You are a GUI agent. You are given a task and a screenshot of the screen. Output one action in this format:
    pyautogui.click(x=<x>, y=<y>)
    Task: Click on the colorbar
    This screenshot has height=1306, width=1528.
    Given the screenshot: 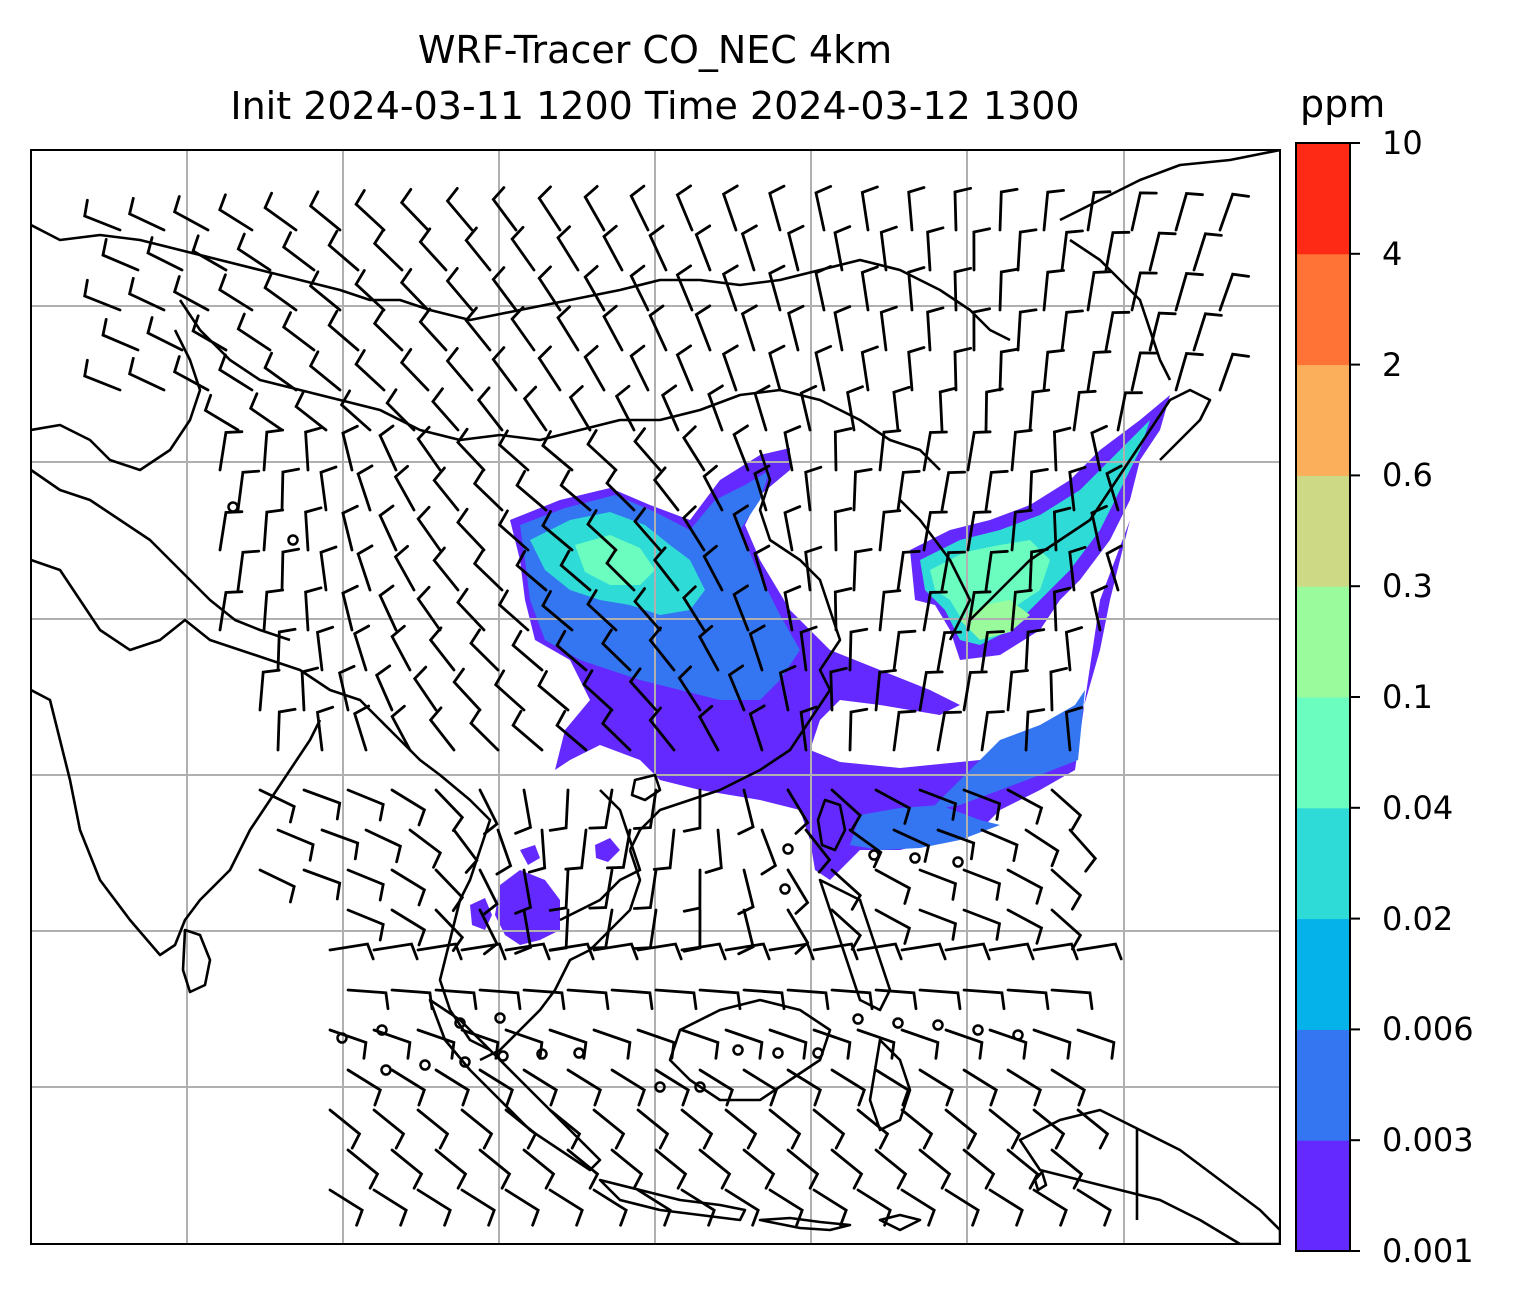 What is the action you would take?
    pyautogui.click(x=1327, y=697)
    